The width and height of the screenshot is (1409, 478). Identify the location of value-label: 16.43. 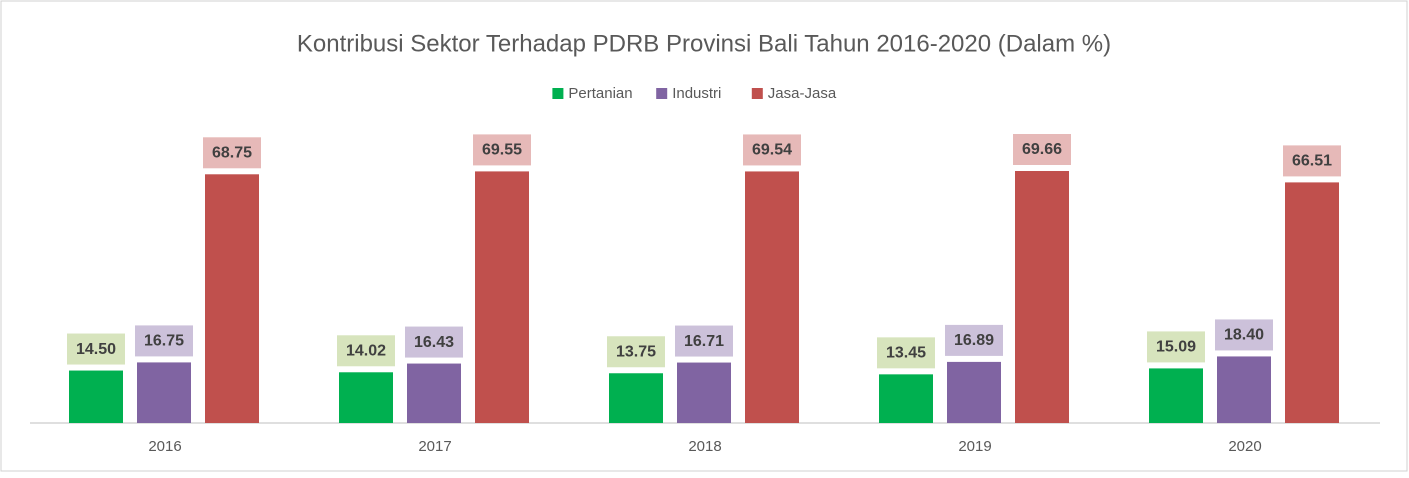
(434, 342).